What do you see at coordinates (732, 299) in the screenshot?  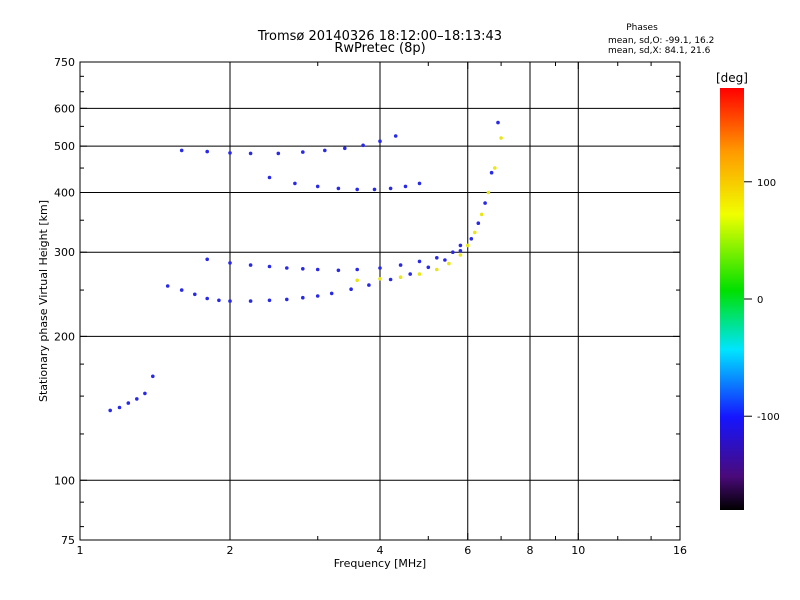 I see `colorbar` at bounding box center [732, 299].